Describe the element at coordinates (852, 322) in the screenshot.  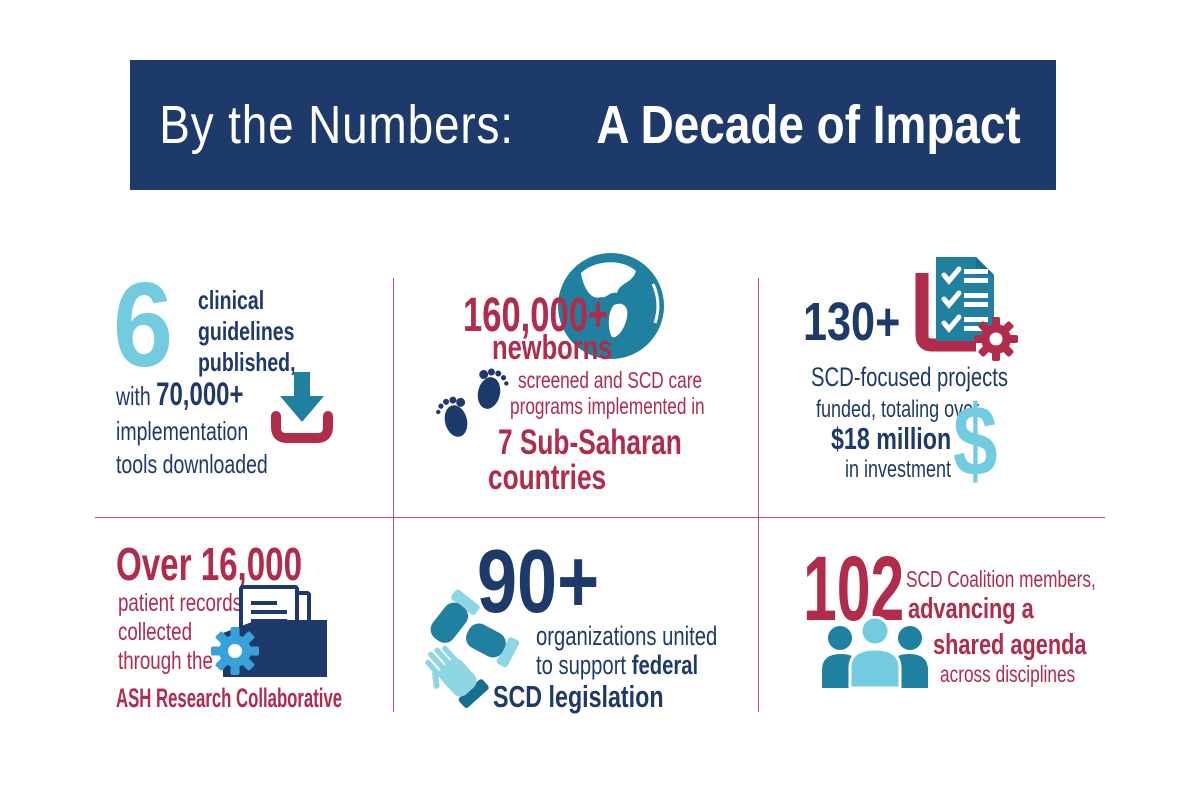
I see `stat-number-projects: 130+` at that location.